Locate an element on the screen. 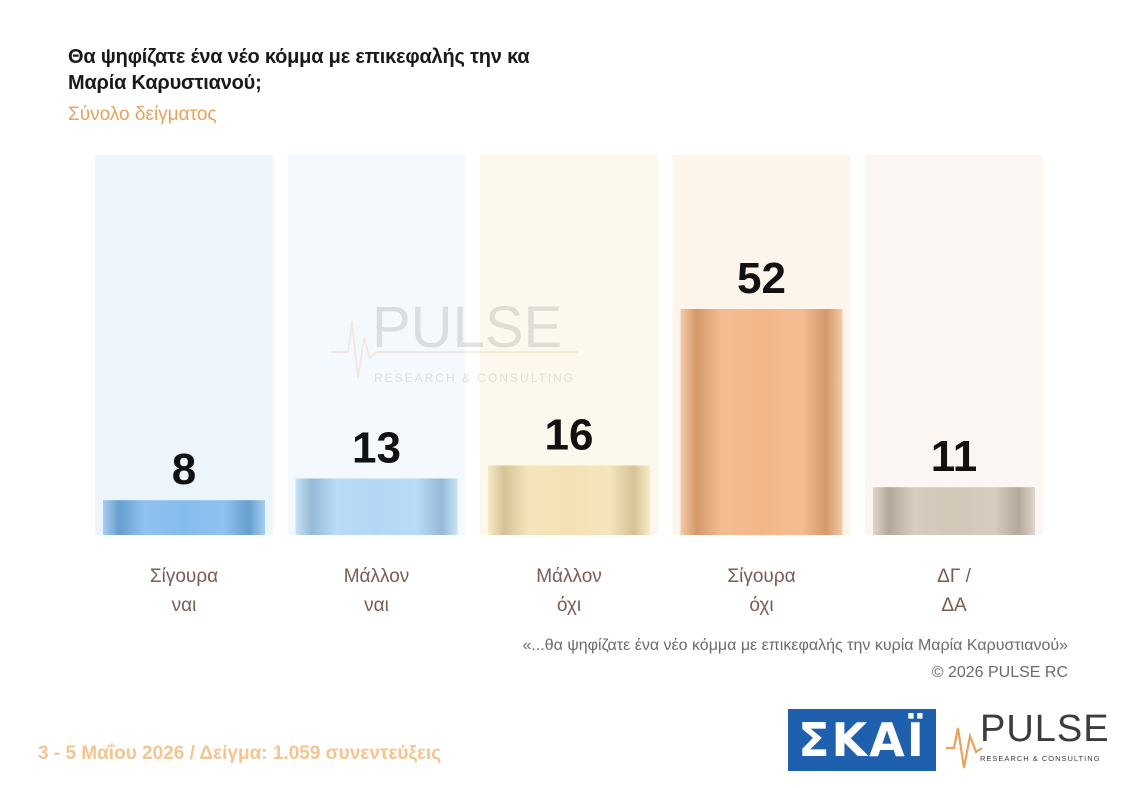  bar-value-label: 8 is located at coordinates (184, 469).